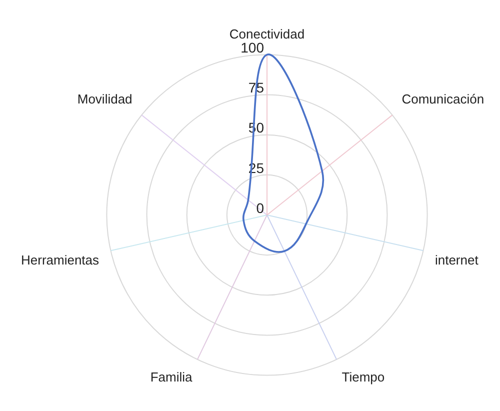 This screenshot has height=411, width=500. I want to click on spoke-label: Movilidad, so click(104, 98).